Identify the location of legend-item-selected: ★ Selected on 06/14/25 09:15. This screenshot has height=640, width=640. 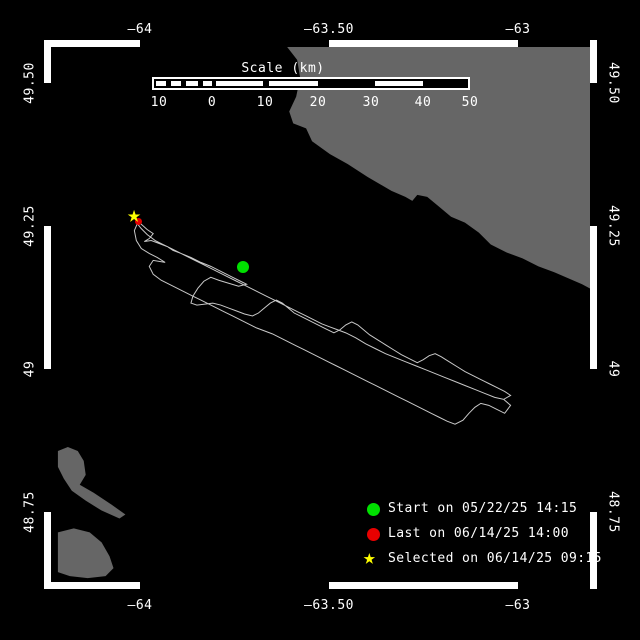
(482, 558).